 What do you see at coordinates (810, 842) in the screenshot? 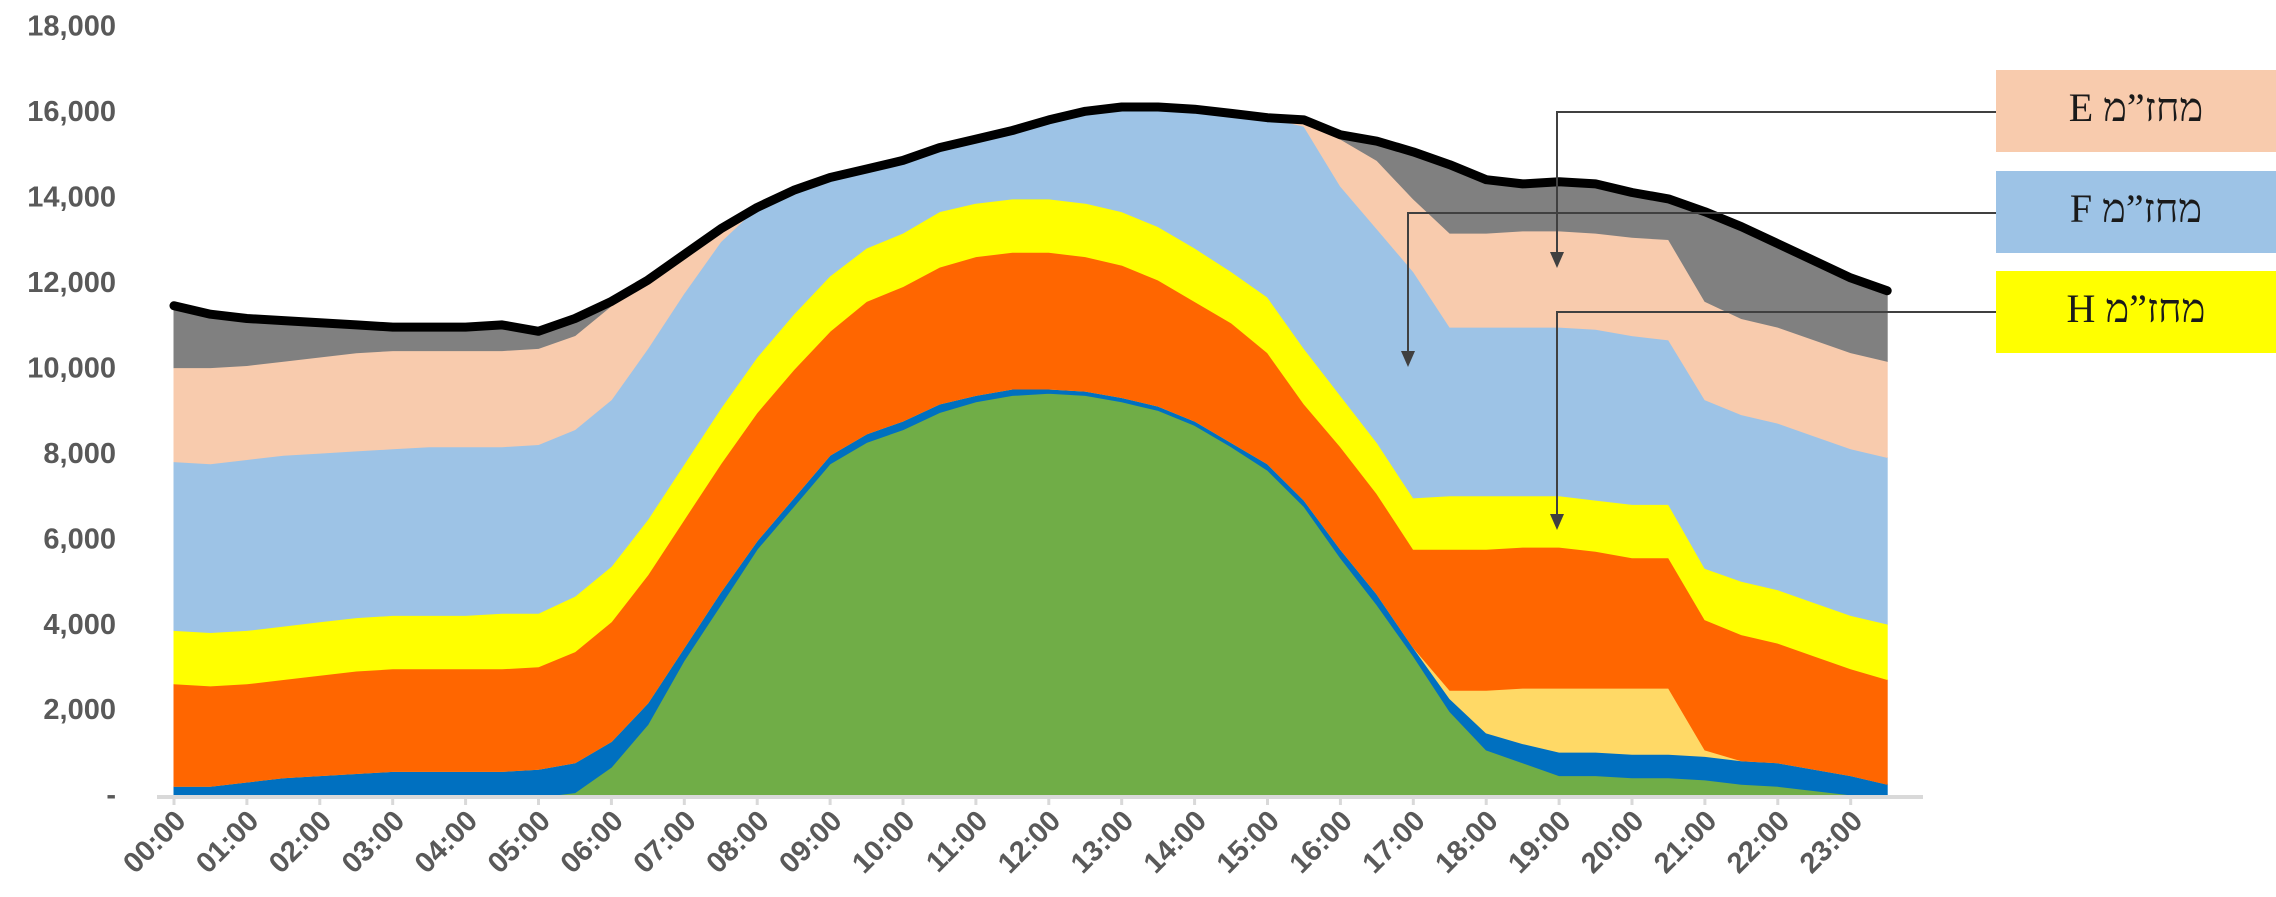
I see `x-tick-label: 09:00` at bounding box center [810, 842].